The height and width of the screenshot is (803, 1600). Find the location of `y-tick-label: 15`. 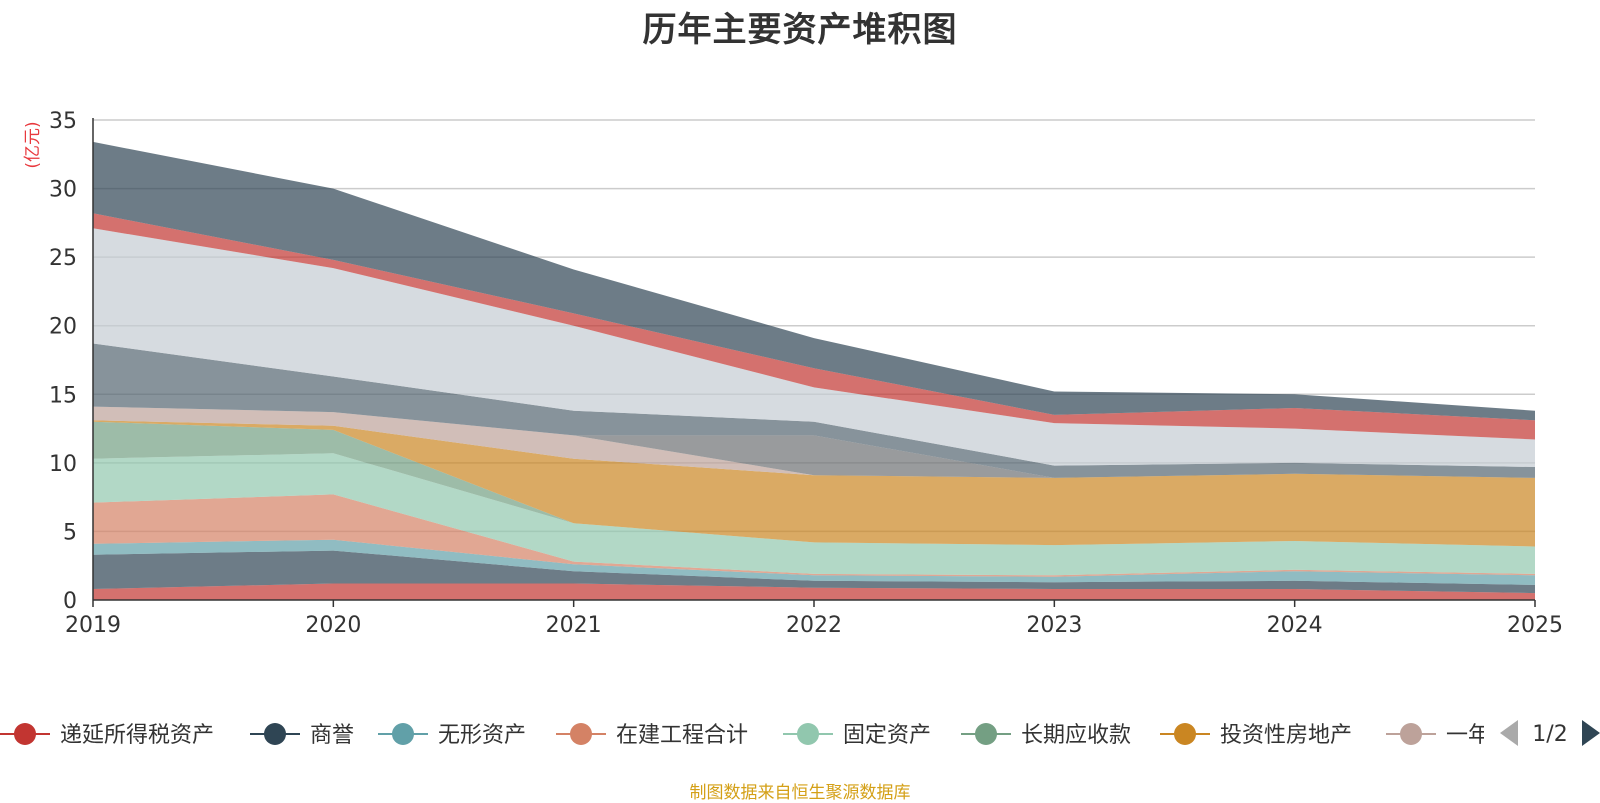

y-tick-label: 15 is located at coordinates (63, 395).